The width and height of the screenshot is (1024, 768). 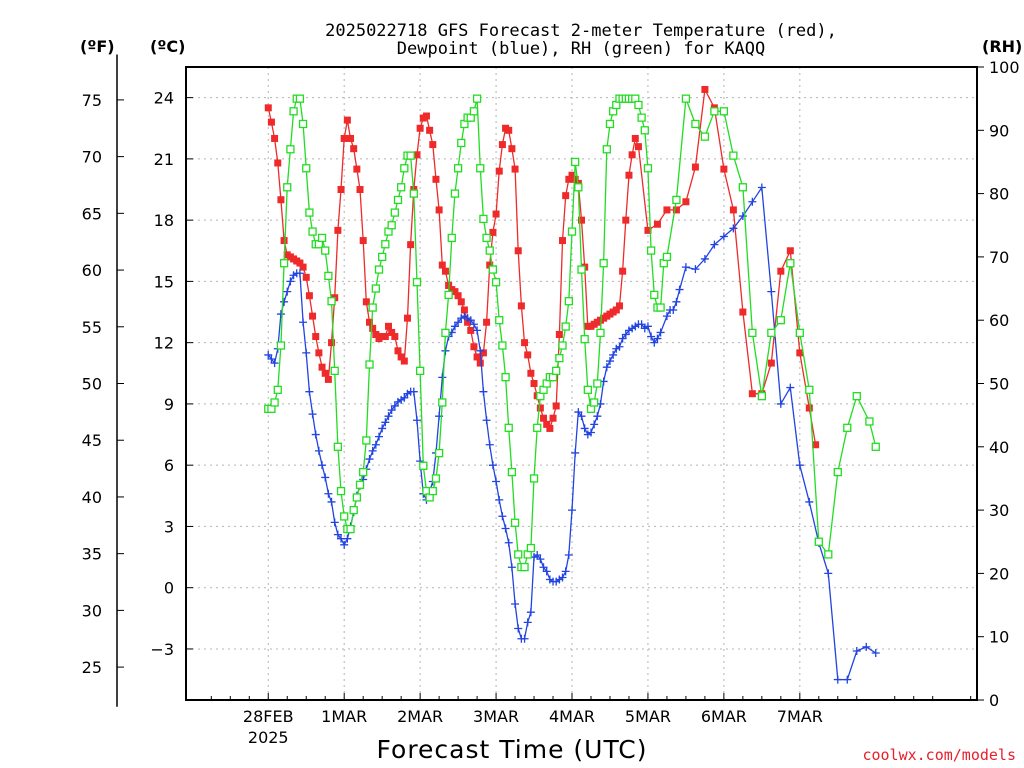 What do you see at coordinates (572, 716) in the screenshot?
I see `date-tick-label: 4MAR` at bounding box center [572, 716].